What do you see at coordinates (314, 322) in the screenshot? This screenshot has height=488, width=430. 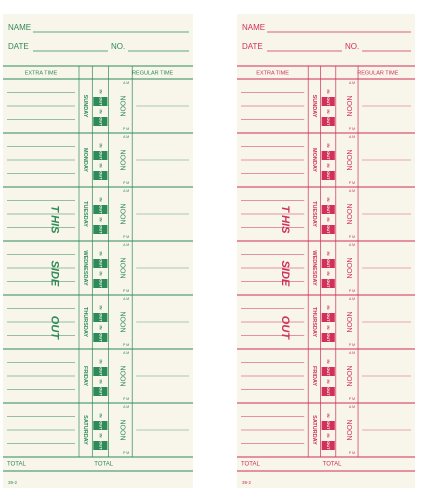 I see `day-name: THURSDAY` at bounding box center [314, 322].